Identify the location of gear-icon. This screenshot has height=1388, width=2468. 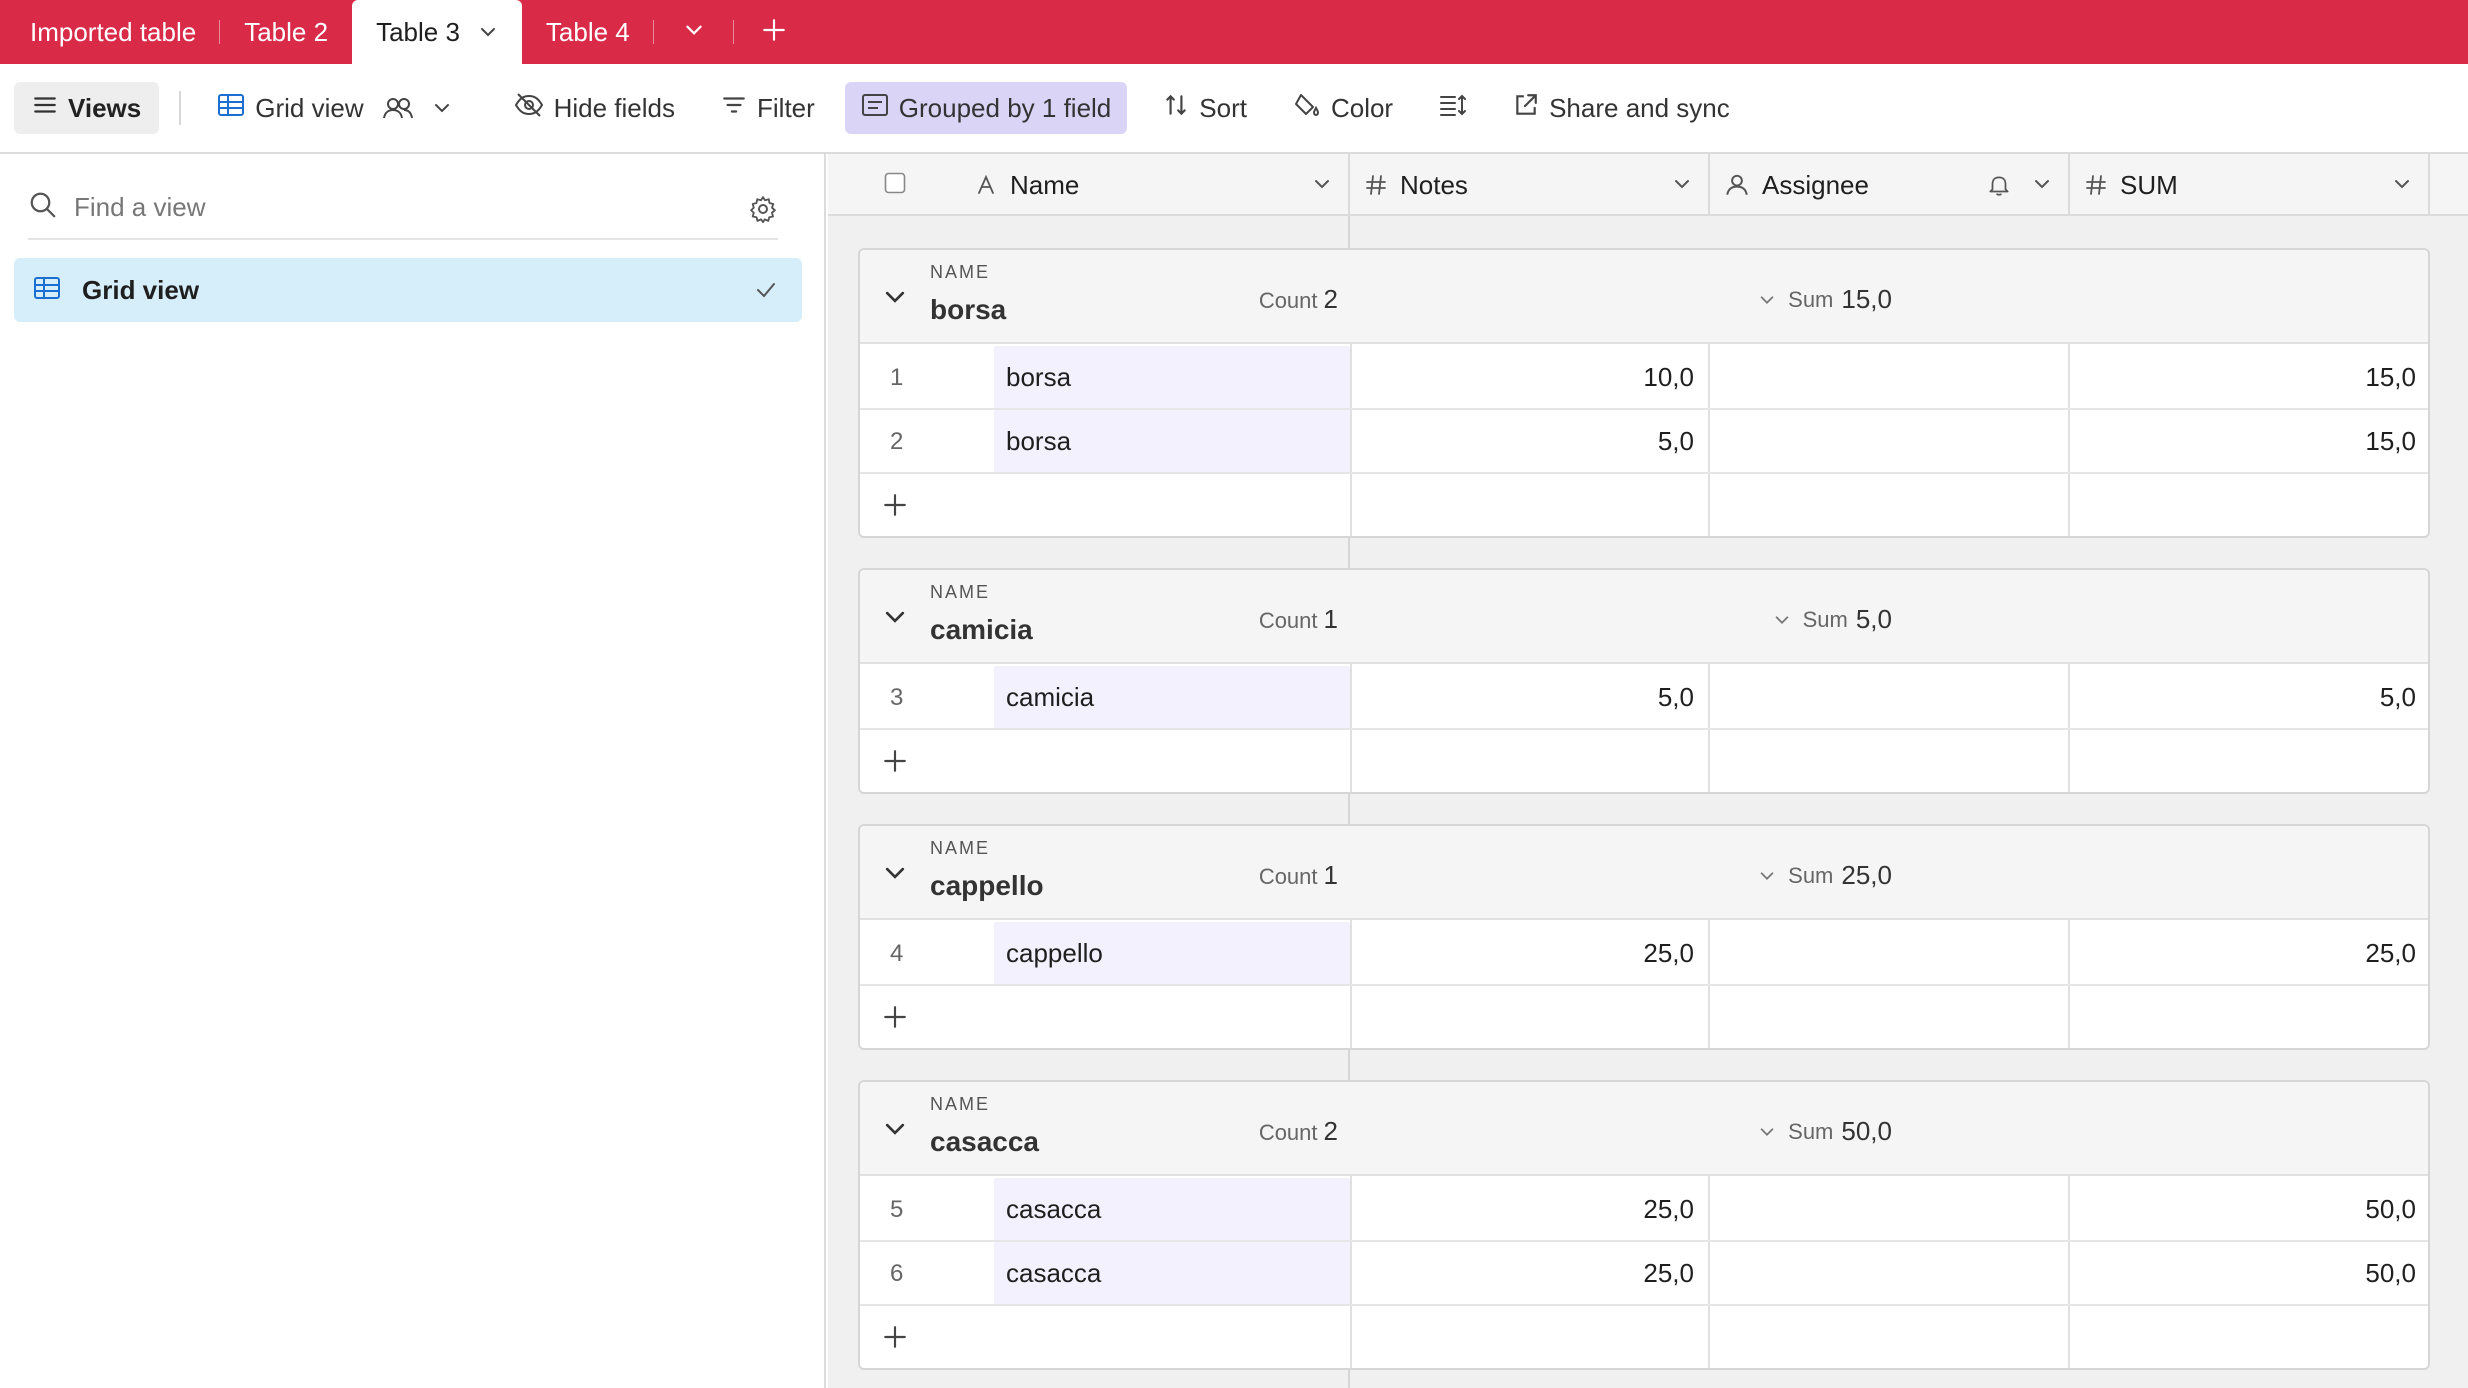
(763, 211).